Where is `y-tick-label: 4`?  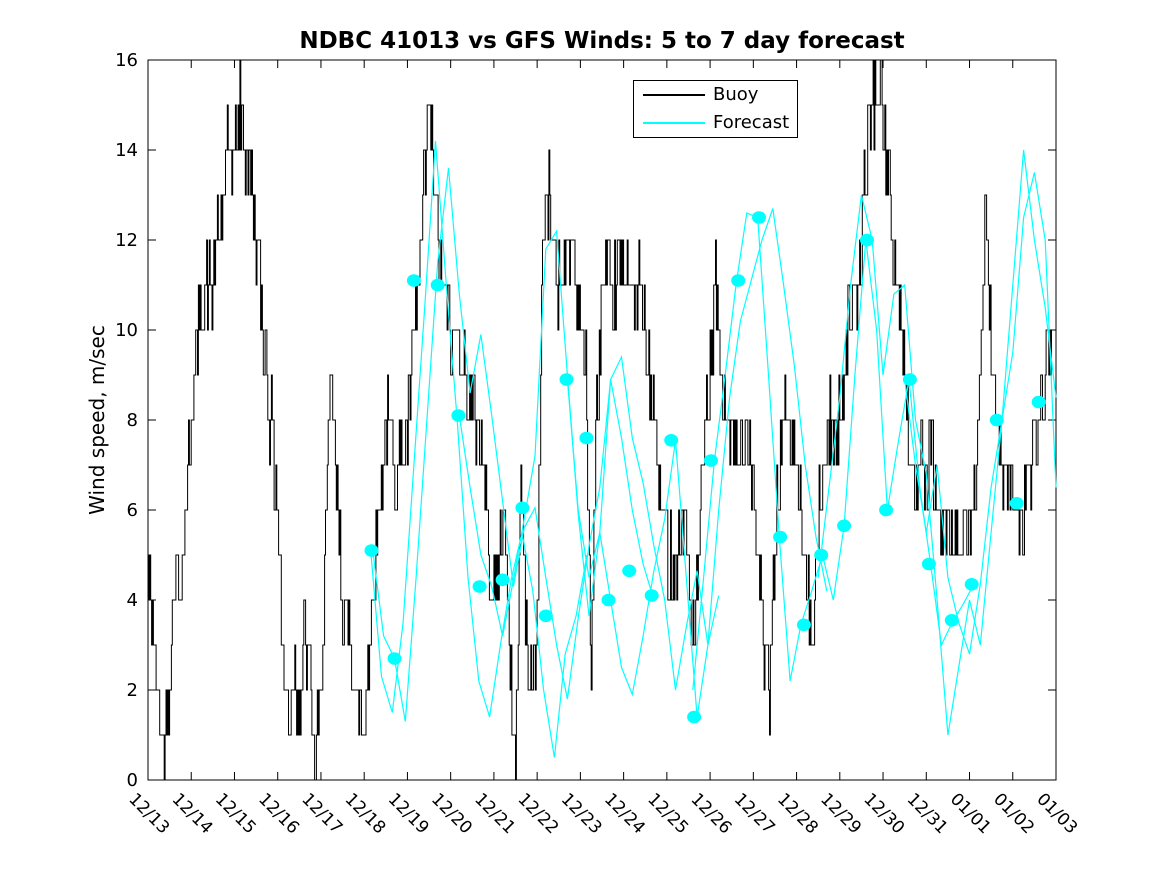
y-tick-label: 4 is located at coordinates (132, 600).